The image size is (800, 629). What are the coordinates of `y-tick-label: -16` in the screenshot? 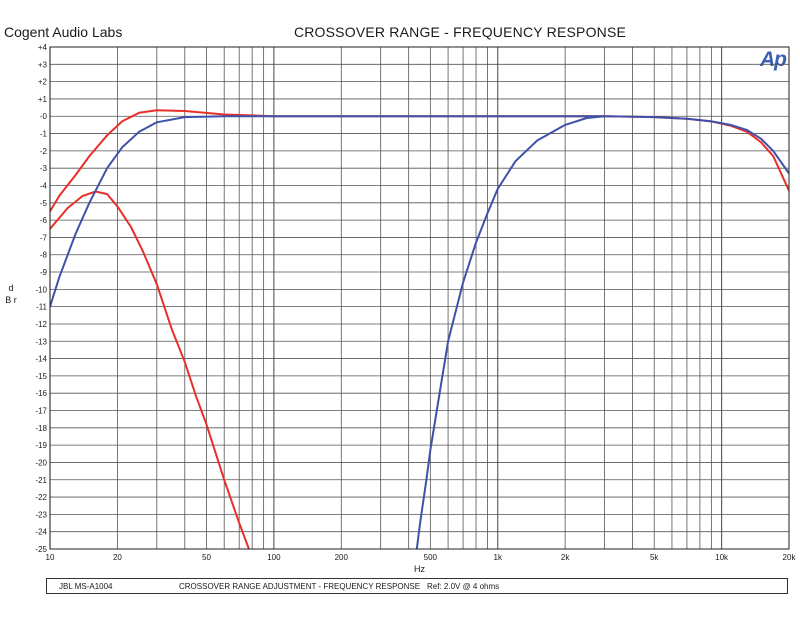 It's located at (41, 393).